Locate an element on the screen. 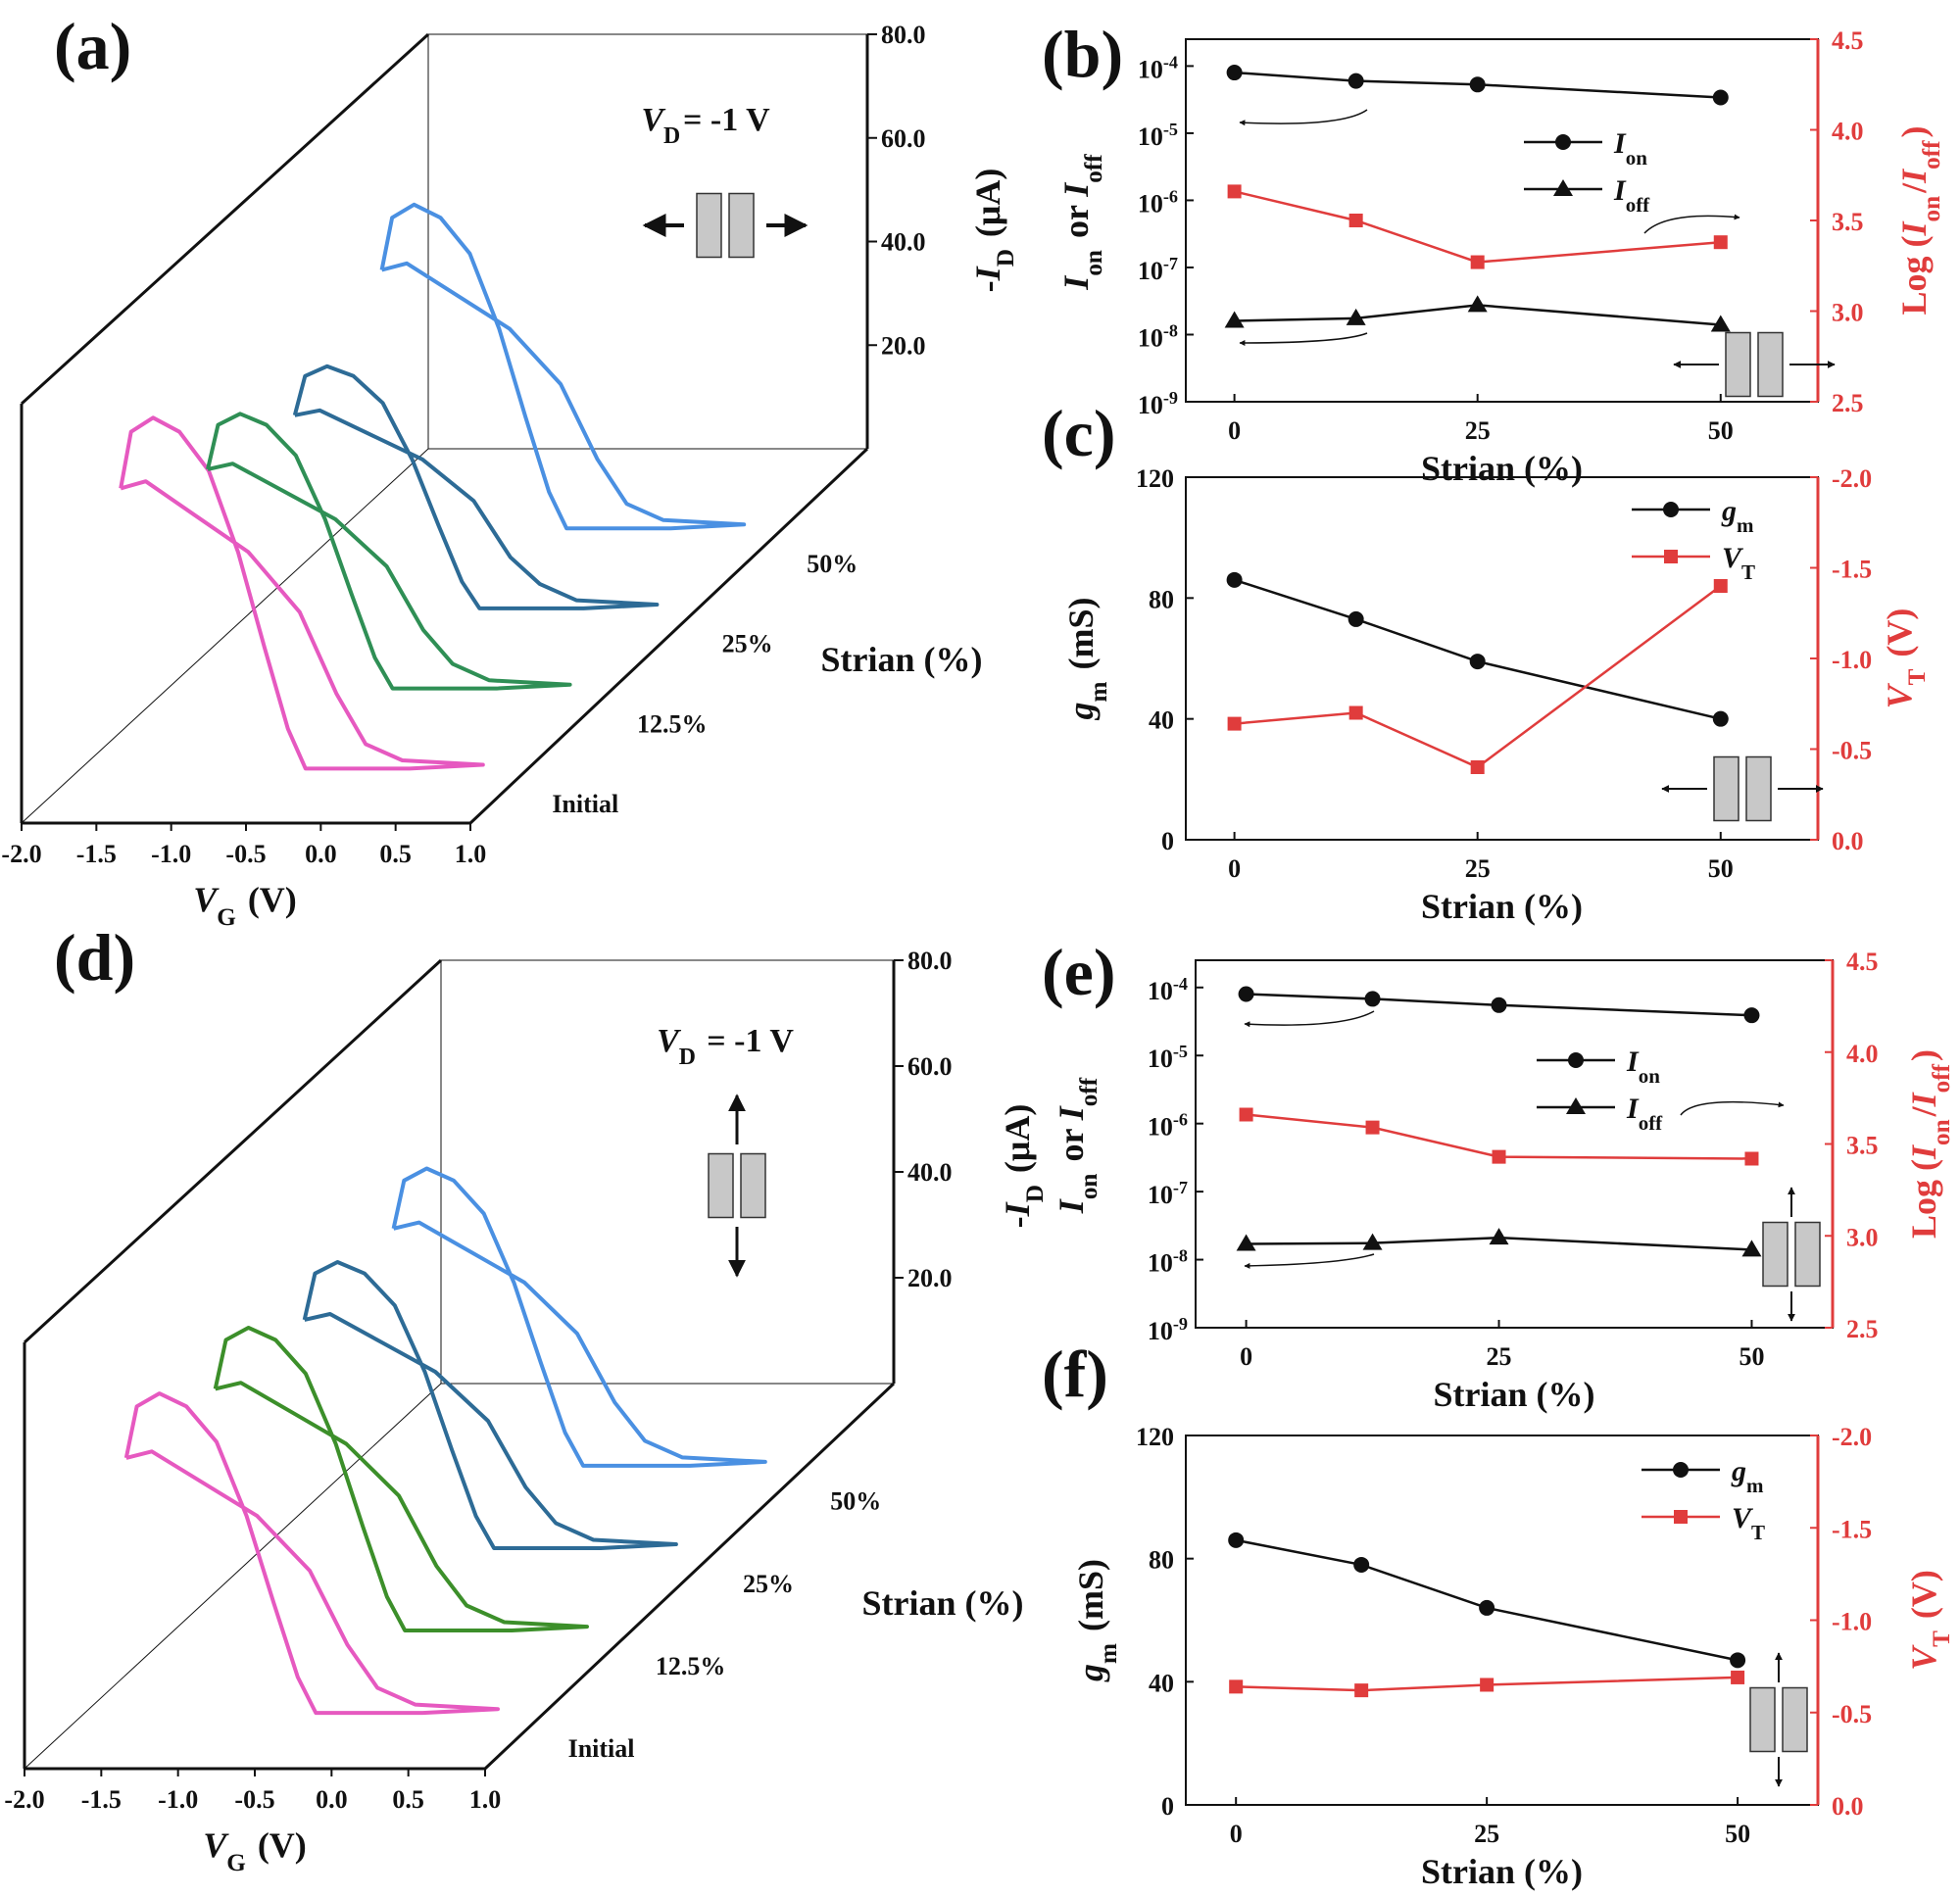  series-line-ioff is located at coordinates (1499, 1243).